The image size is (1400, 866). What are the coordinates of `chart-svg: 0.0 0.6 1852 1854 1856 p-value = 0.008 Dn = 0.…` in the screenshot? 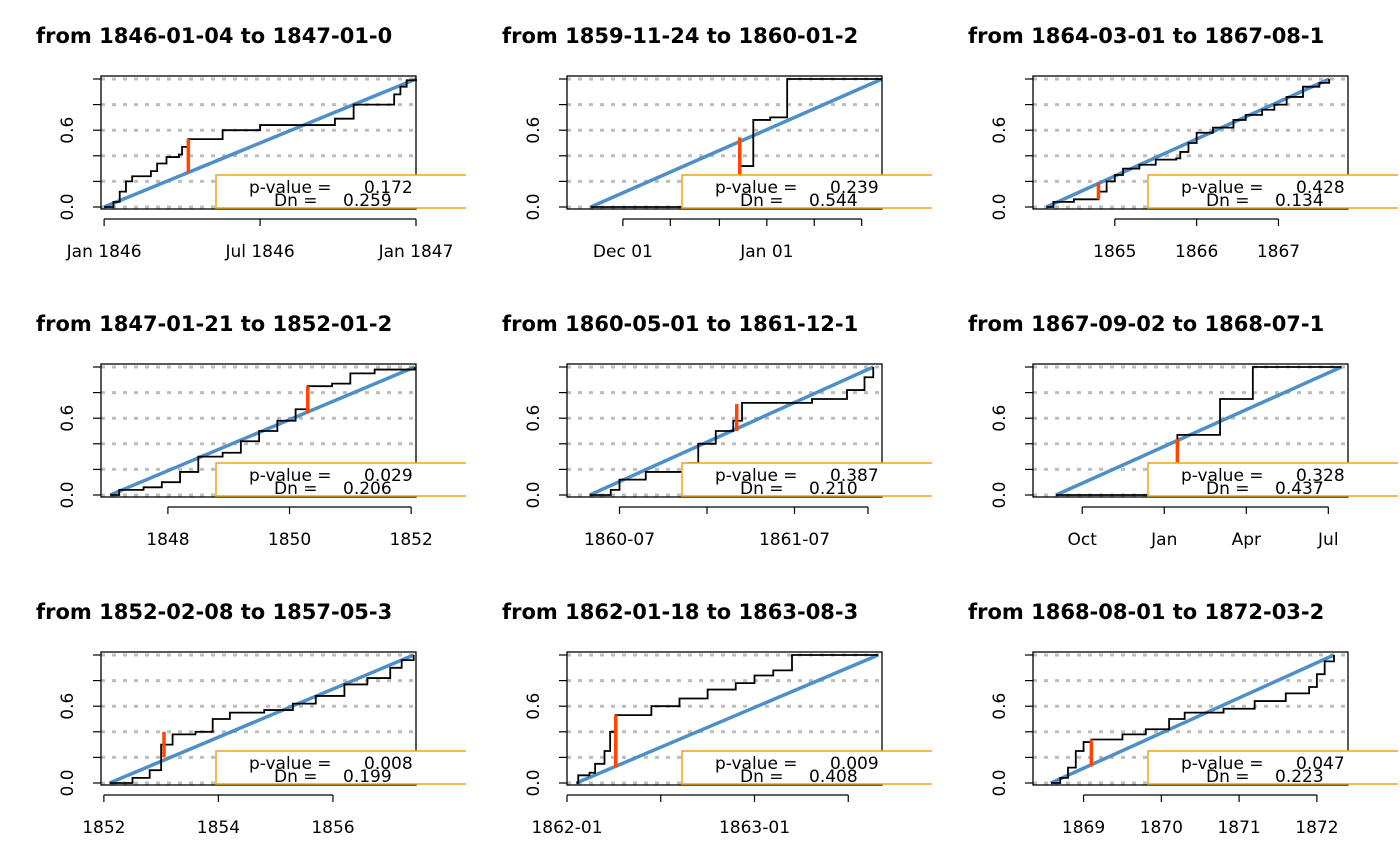 It's located at (262, 744).